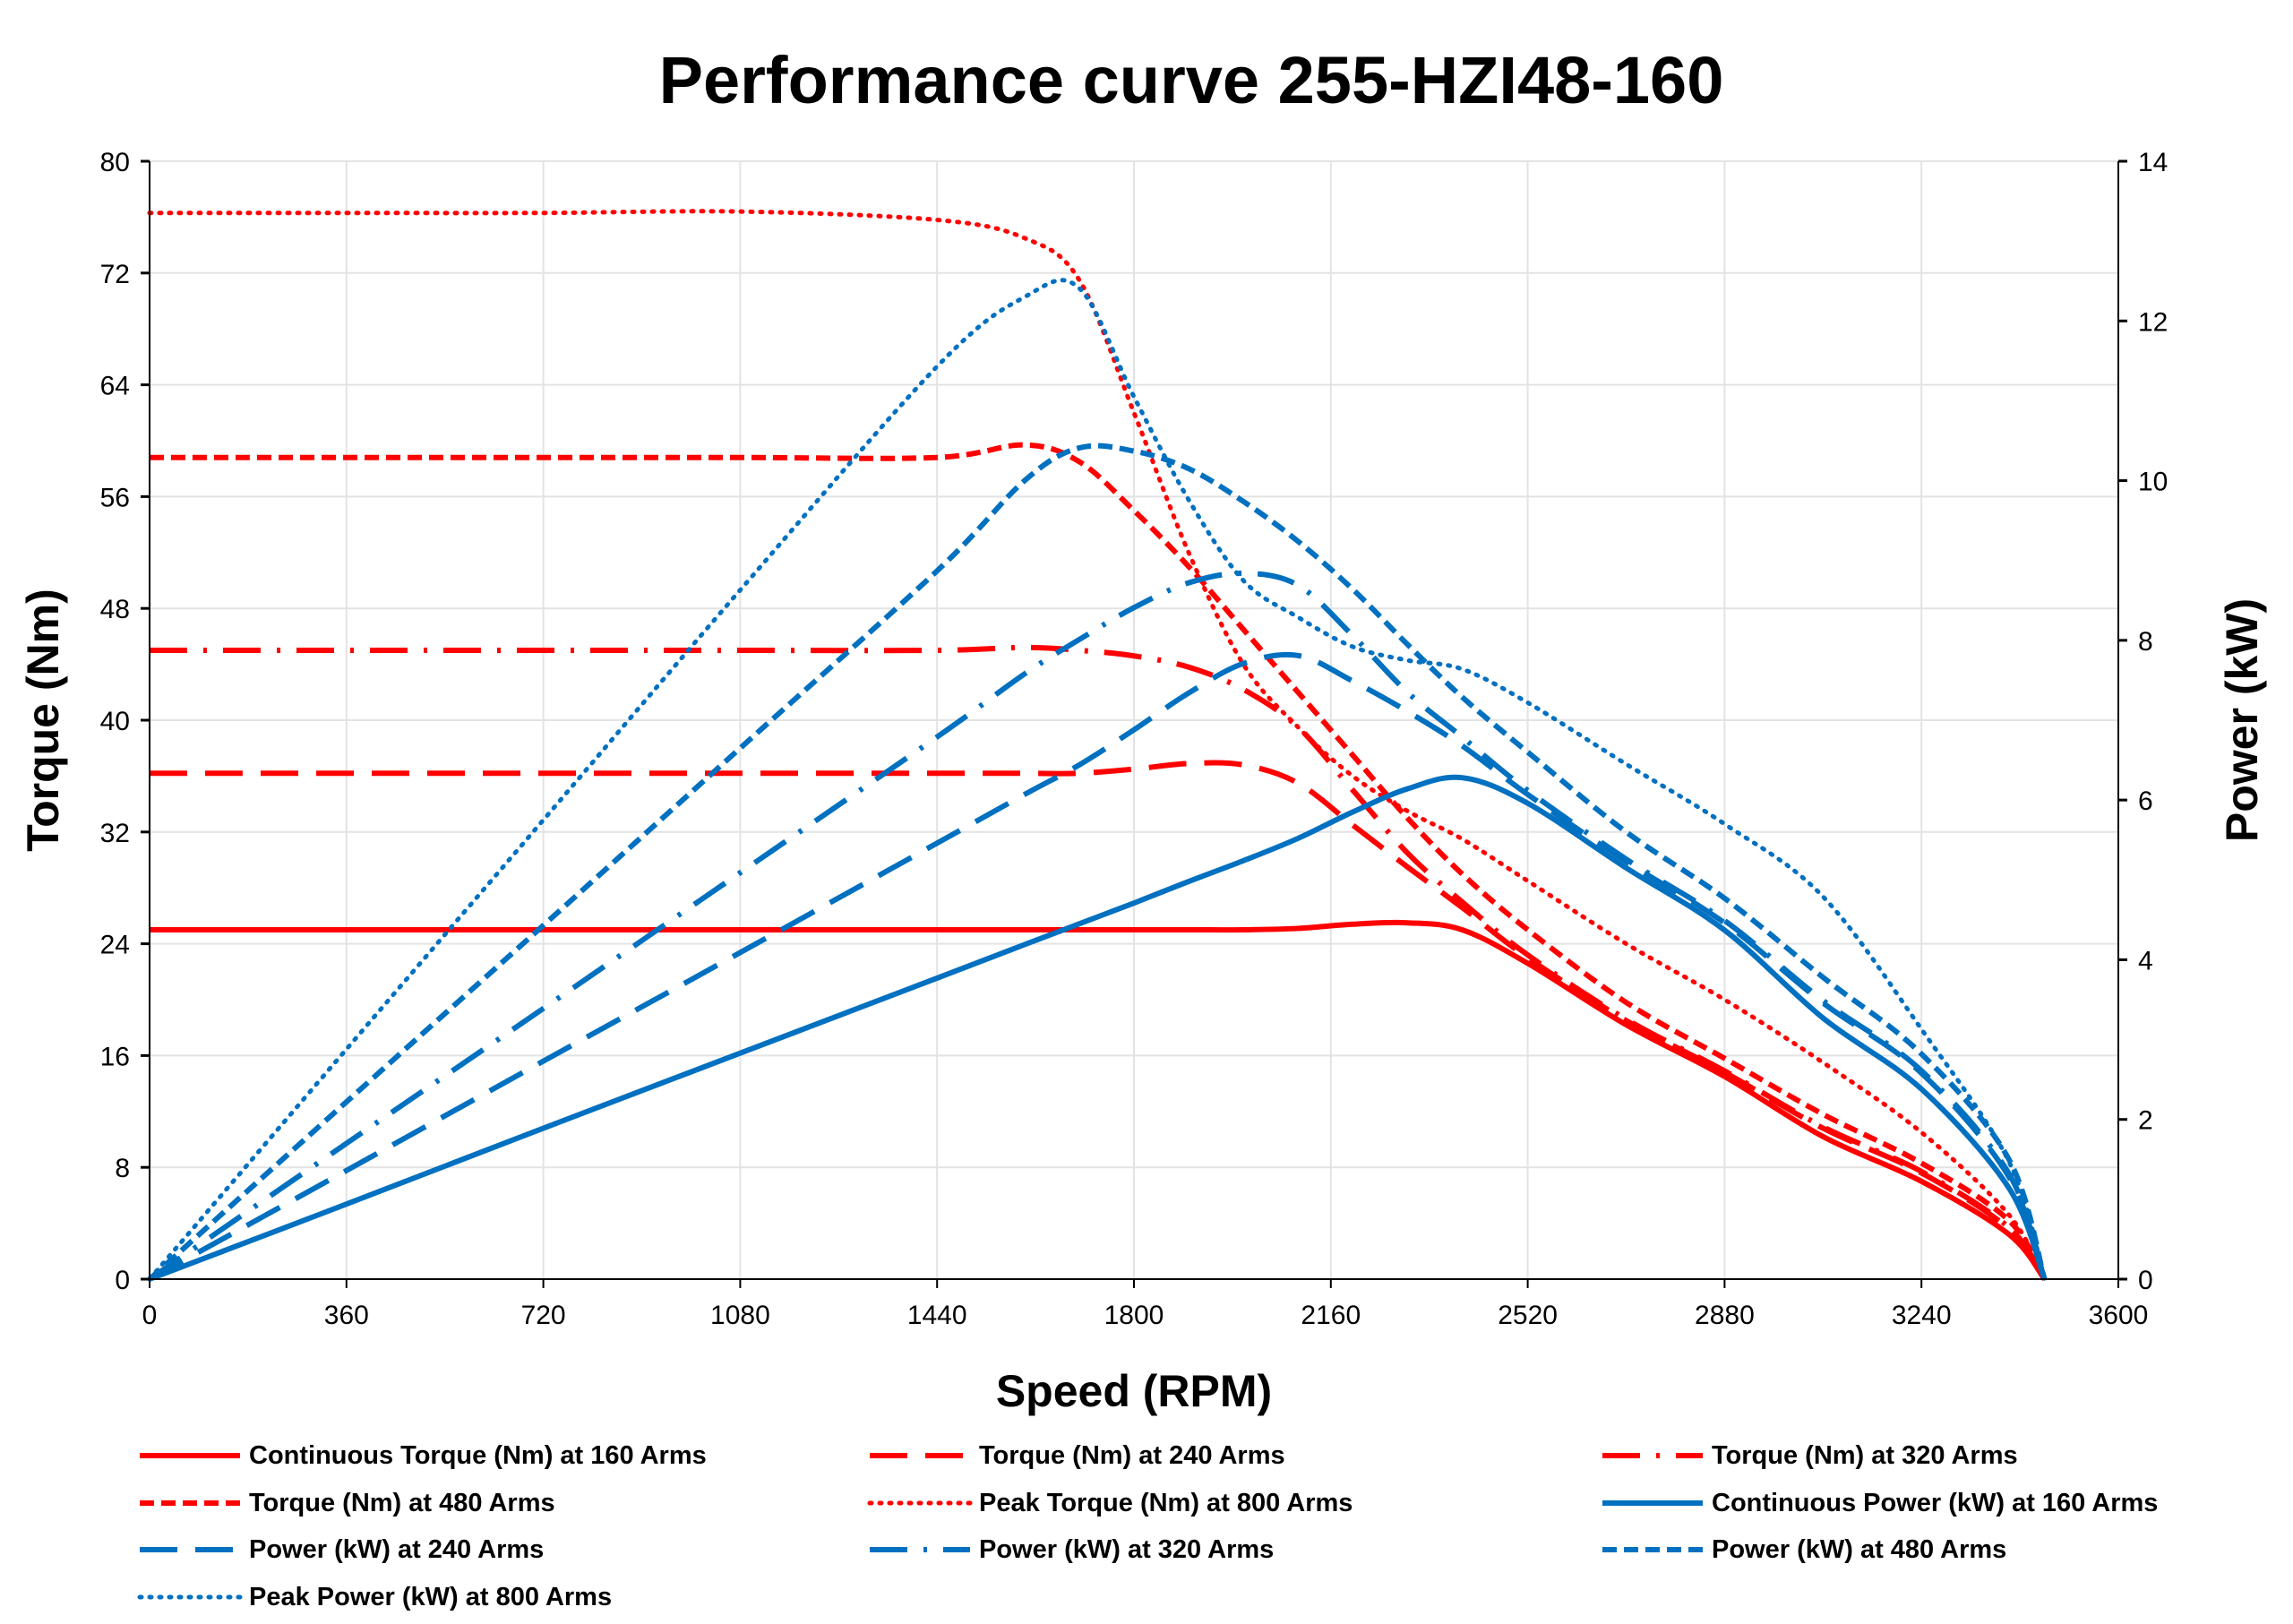 This screenshot has width=2293, height=1624. Describe the element at coordinates (1331, 1315) in the screenshot. I see `x-tick-label: 2160` at that location.